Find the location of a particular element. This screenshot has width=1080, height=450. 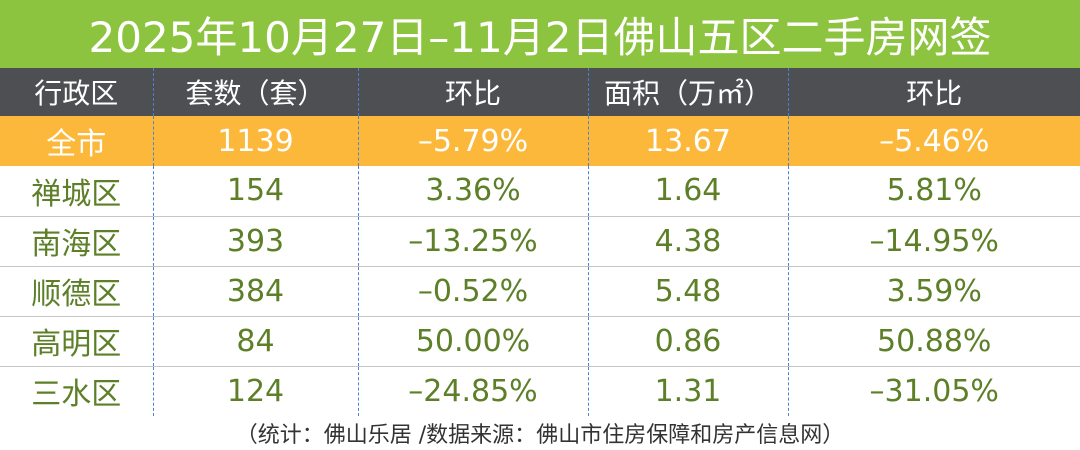

cell-units: 393 is located at coordinates (256, 241).